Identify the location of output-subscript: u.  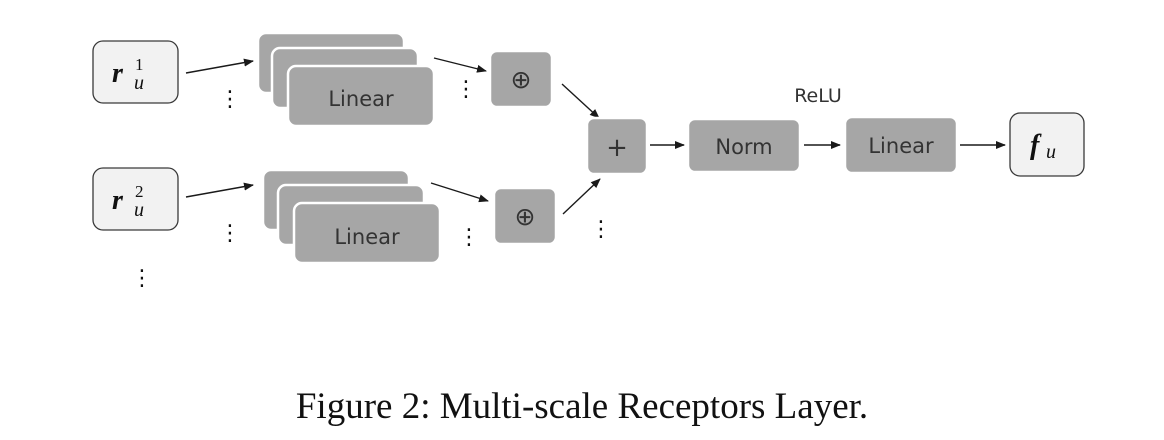
(1051, 152).